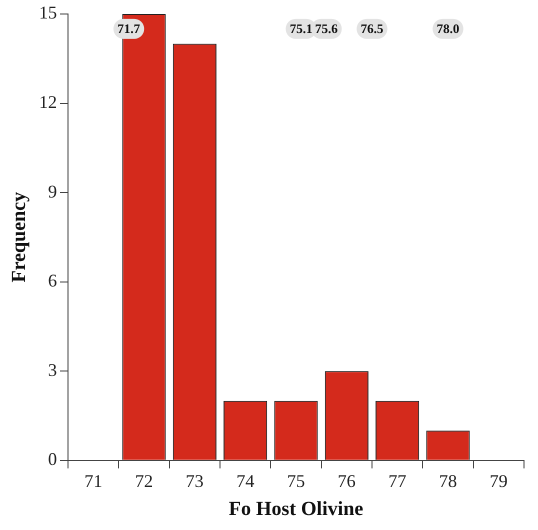 This screenshot has width=538, height=530. Describe the element at coordinates (397, 480) in the screenshot. I see `x-tick-label: 77` at that location.